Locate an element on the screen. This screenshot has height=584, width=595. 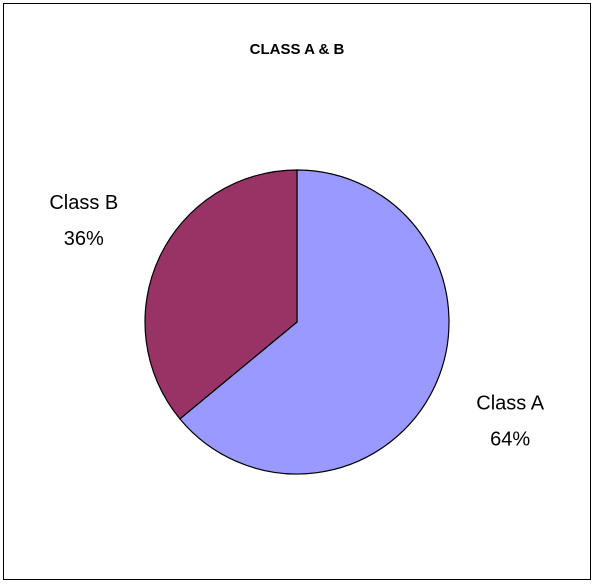
slice-category-label: Class B is located at coordinates (83, 203).